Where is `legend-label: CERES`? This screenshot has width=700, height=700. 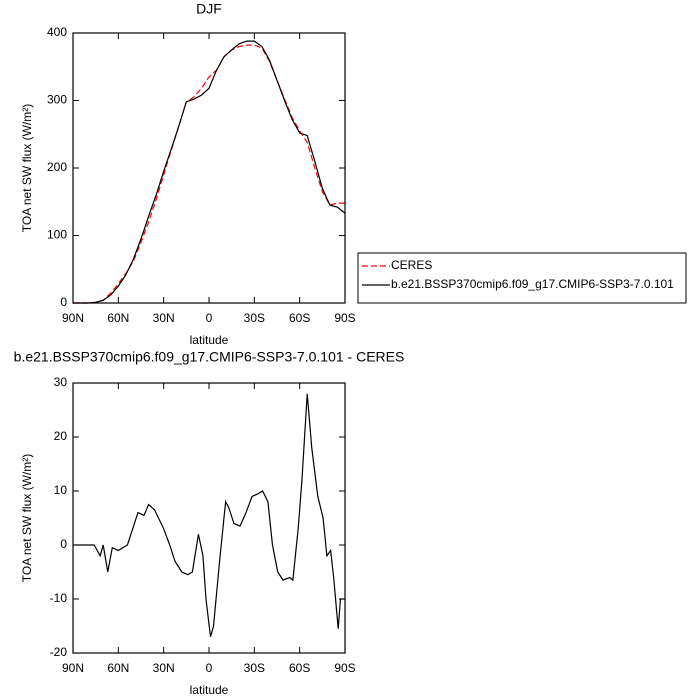 legend-label: CERES is located at coordinates (411, 265).